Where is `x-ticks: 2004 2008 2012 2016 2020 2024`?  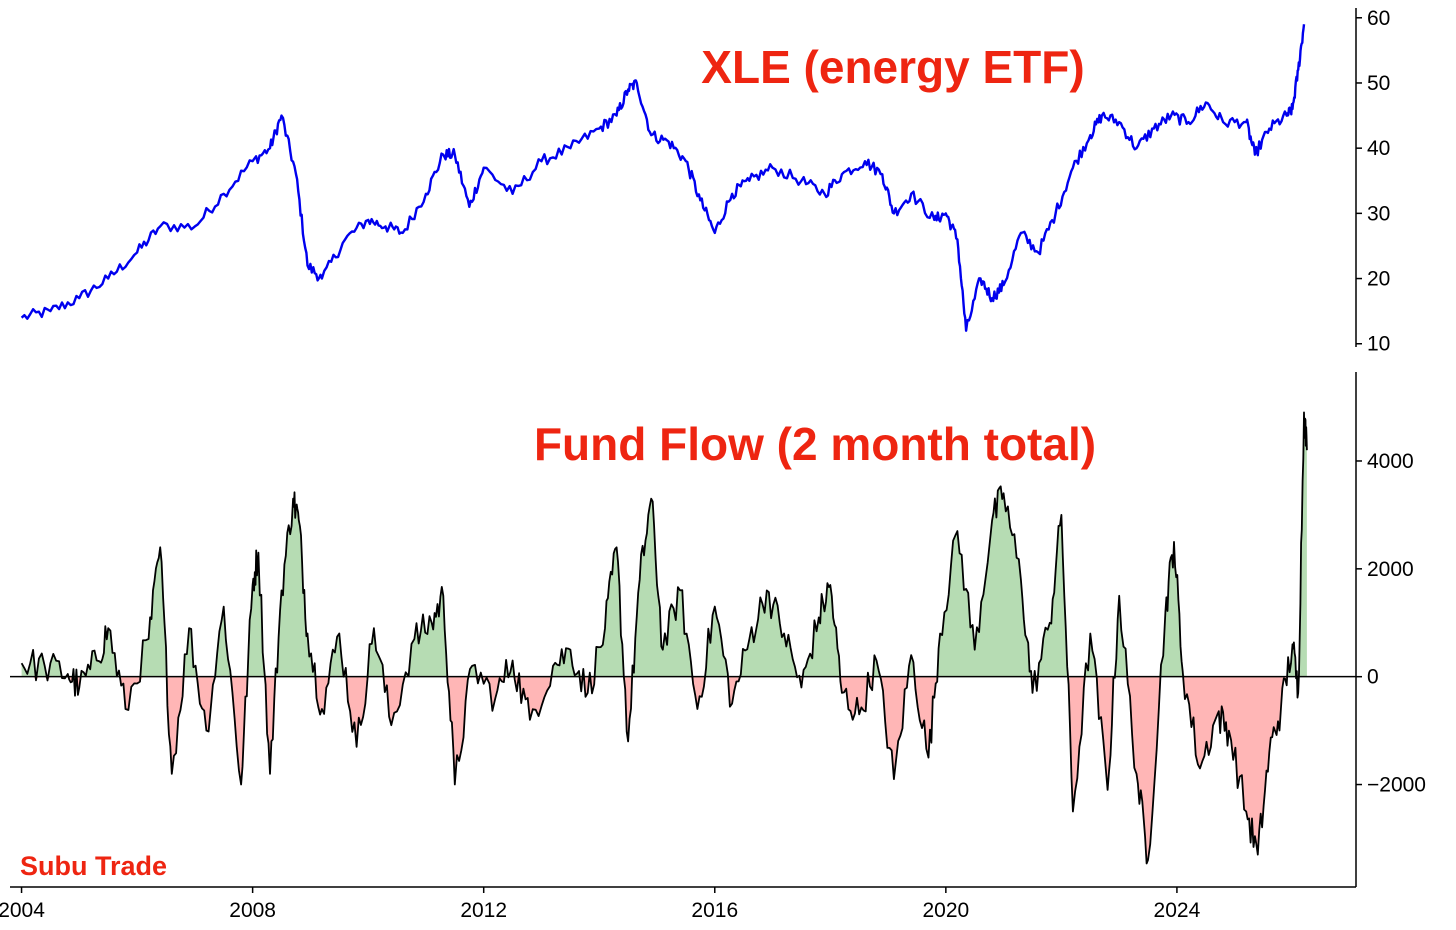
x-ticks: 2004 2008 2012 2016 2020 2024 is located at coordinates (600, 904).